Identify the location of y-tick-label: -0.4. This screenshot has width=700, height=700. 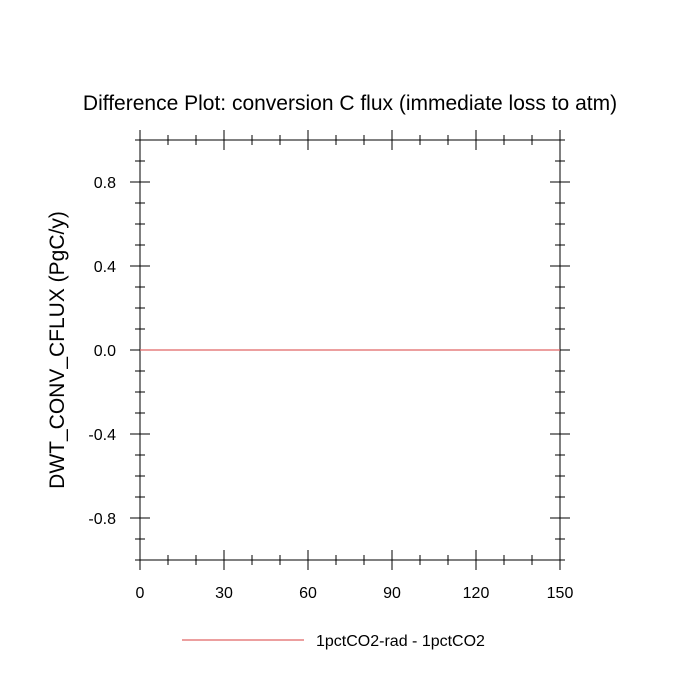
(102, 435).